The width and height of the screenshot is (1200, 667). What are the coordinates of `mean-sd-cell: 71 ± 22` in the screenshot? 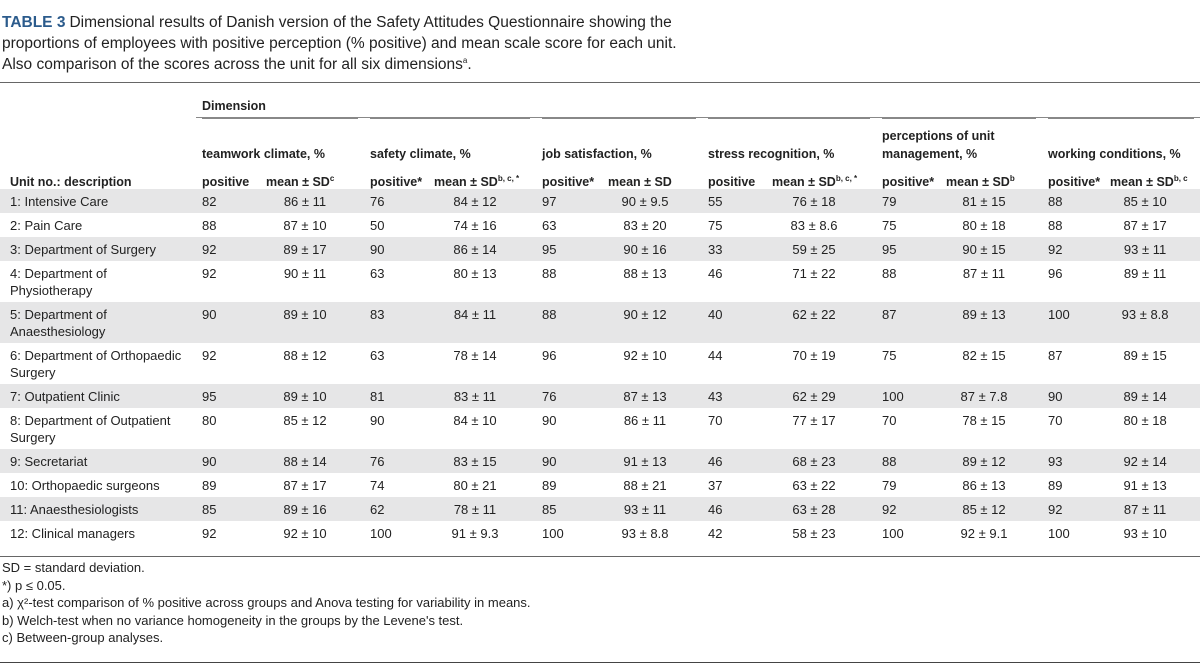 It's located at (814, 273).